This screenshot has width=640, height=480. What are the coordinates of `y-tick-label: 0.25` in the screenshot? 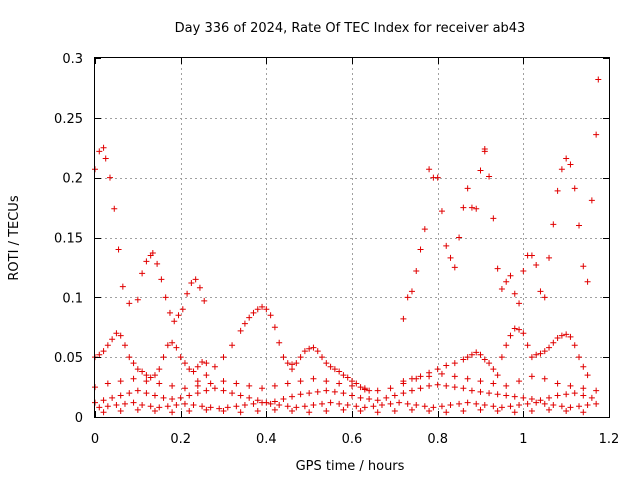 It's located at (68, 119).